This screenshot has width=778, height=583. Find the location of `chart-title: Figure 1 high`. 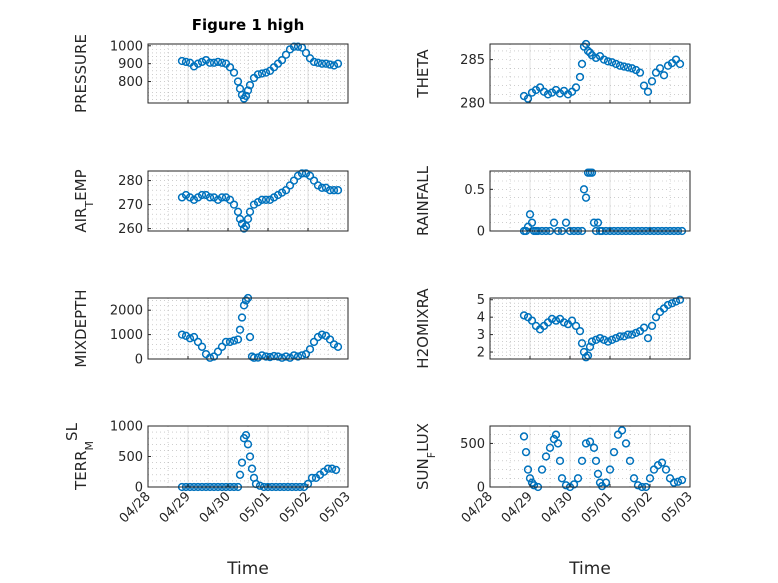

chart-title: Figure 1 high is located at coordinates (248, 25).